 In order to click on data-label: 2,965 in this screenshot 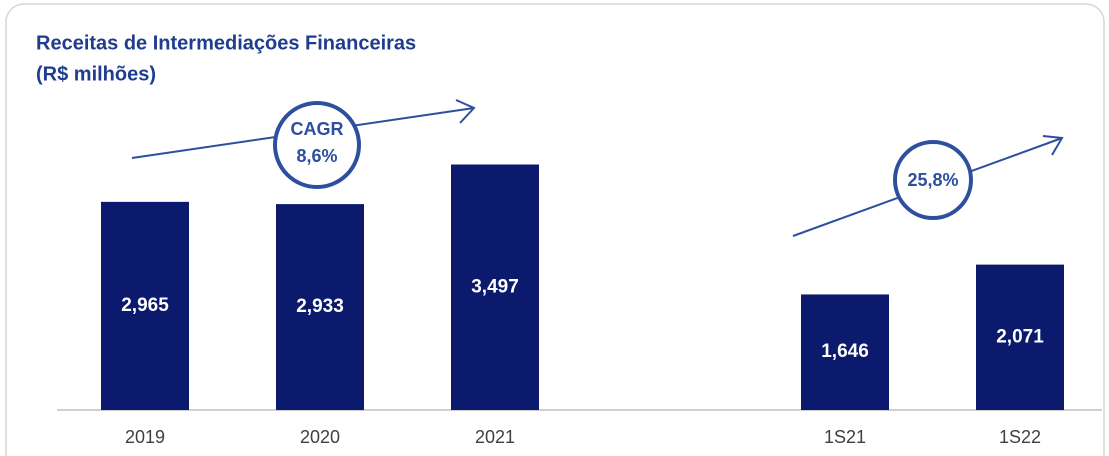, I will do `click(145, 305)`.